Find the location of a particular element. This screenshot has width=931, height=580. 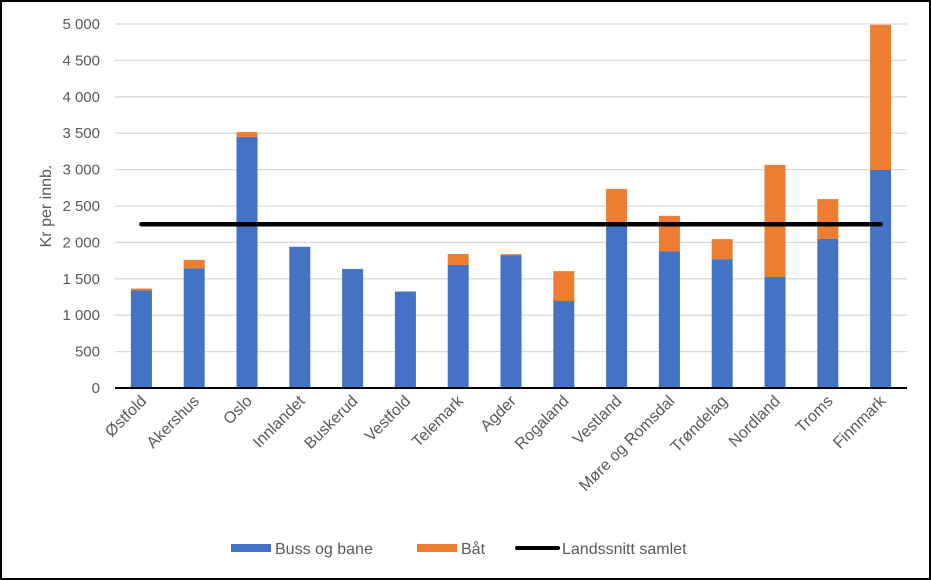

legend-item-buss-og-bane: Buss og bane is located at coordinates (302, 549).